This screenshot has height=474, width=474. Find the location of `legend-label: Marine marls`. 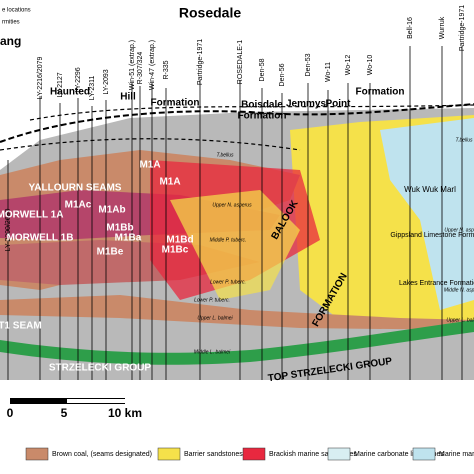

legend-label: Marine marls is located at coordinates (456, 454).